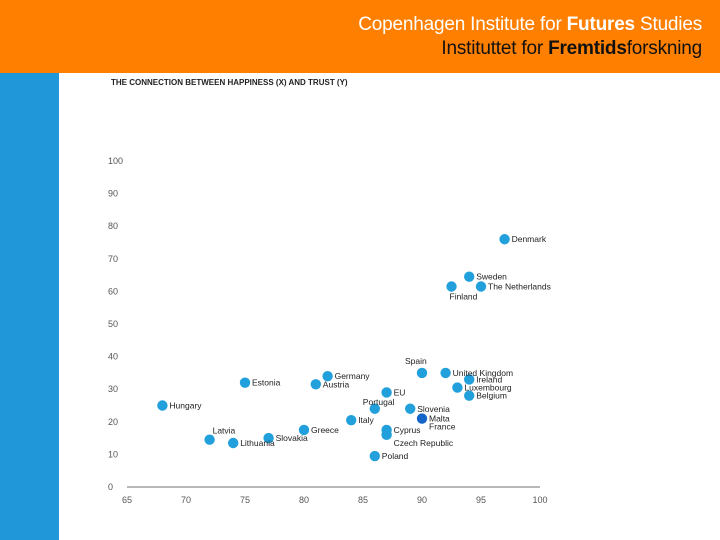 The width and height of the screenshot is (720, 540). I want to click on point-label: Lithuania, so click(257, 443).